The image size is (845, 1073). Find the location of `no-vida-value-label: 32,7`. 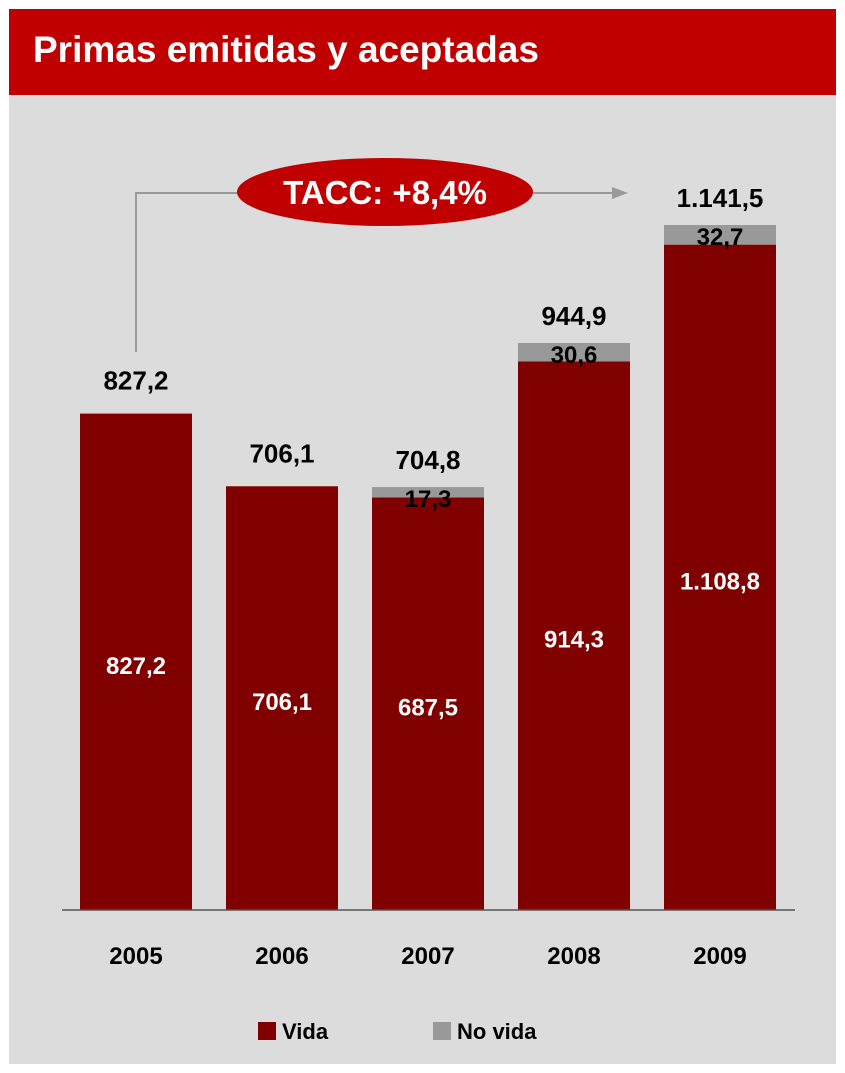

no-vida-value-label: 32,7 is located at coordinates (720, 237).